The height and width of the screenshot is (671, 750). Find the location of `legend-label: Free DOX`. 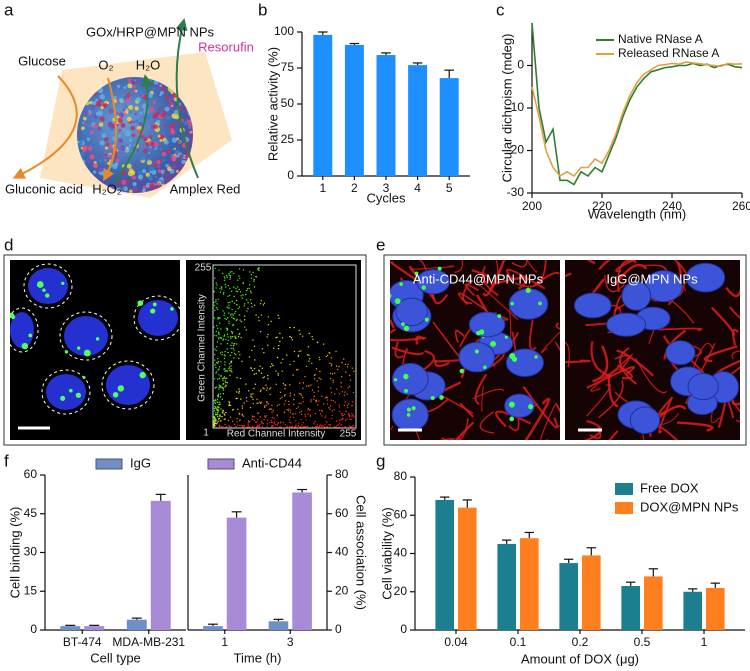

legend-label: Free DOX is located at coordinates (669, 487).